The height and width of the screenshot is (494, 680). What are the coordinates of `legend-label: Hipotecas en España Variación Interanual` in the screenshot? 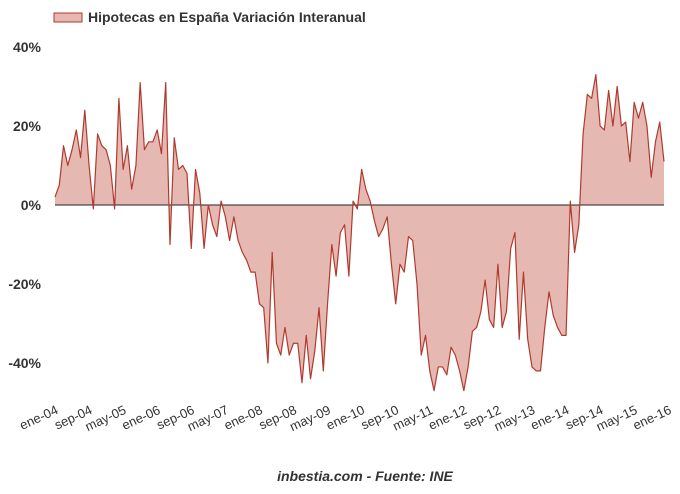 It's located at (227, 17).